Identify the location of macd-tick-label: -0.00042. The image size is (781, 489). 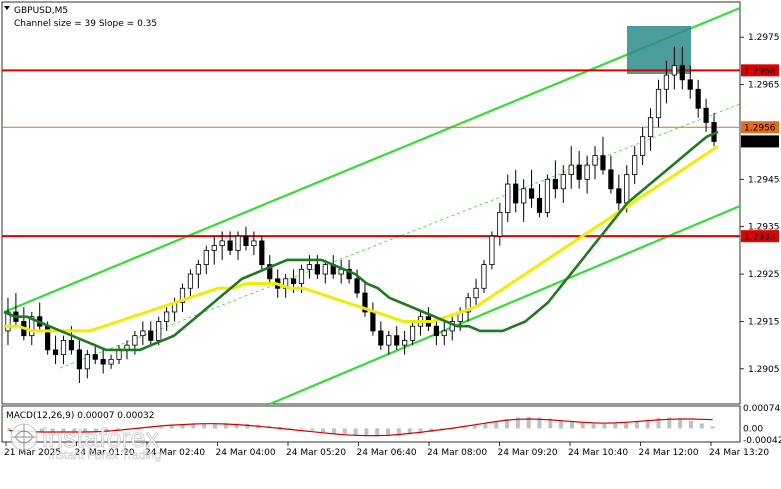
(762, 441).